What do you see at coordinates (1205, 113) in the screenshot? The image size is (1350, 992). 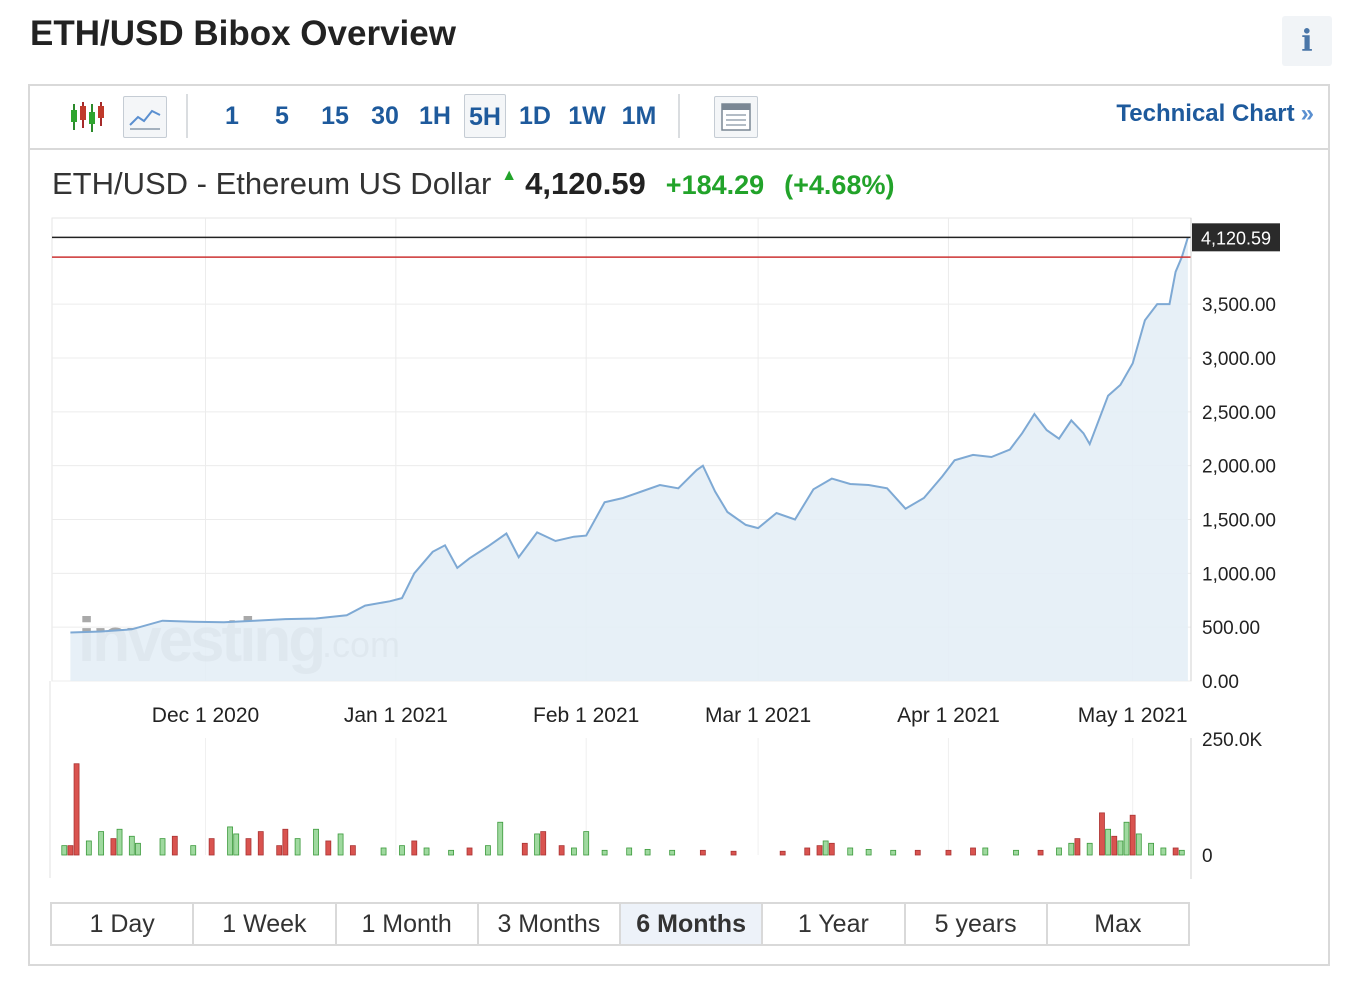 I see `technical-chart-label: Technical Chart` at bounding box center [1205, 113].